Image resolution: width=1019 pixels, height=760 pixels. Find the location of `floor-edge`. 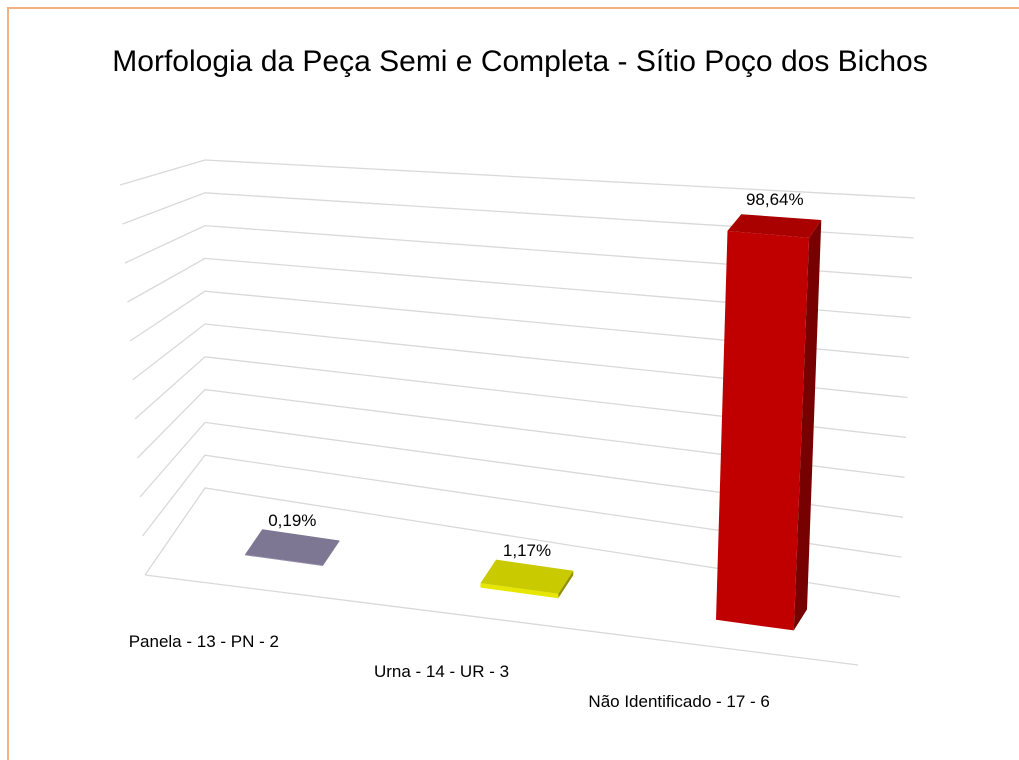

floor-edge is located at coordinates (501, 620).